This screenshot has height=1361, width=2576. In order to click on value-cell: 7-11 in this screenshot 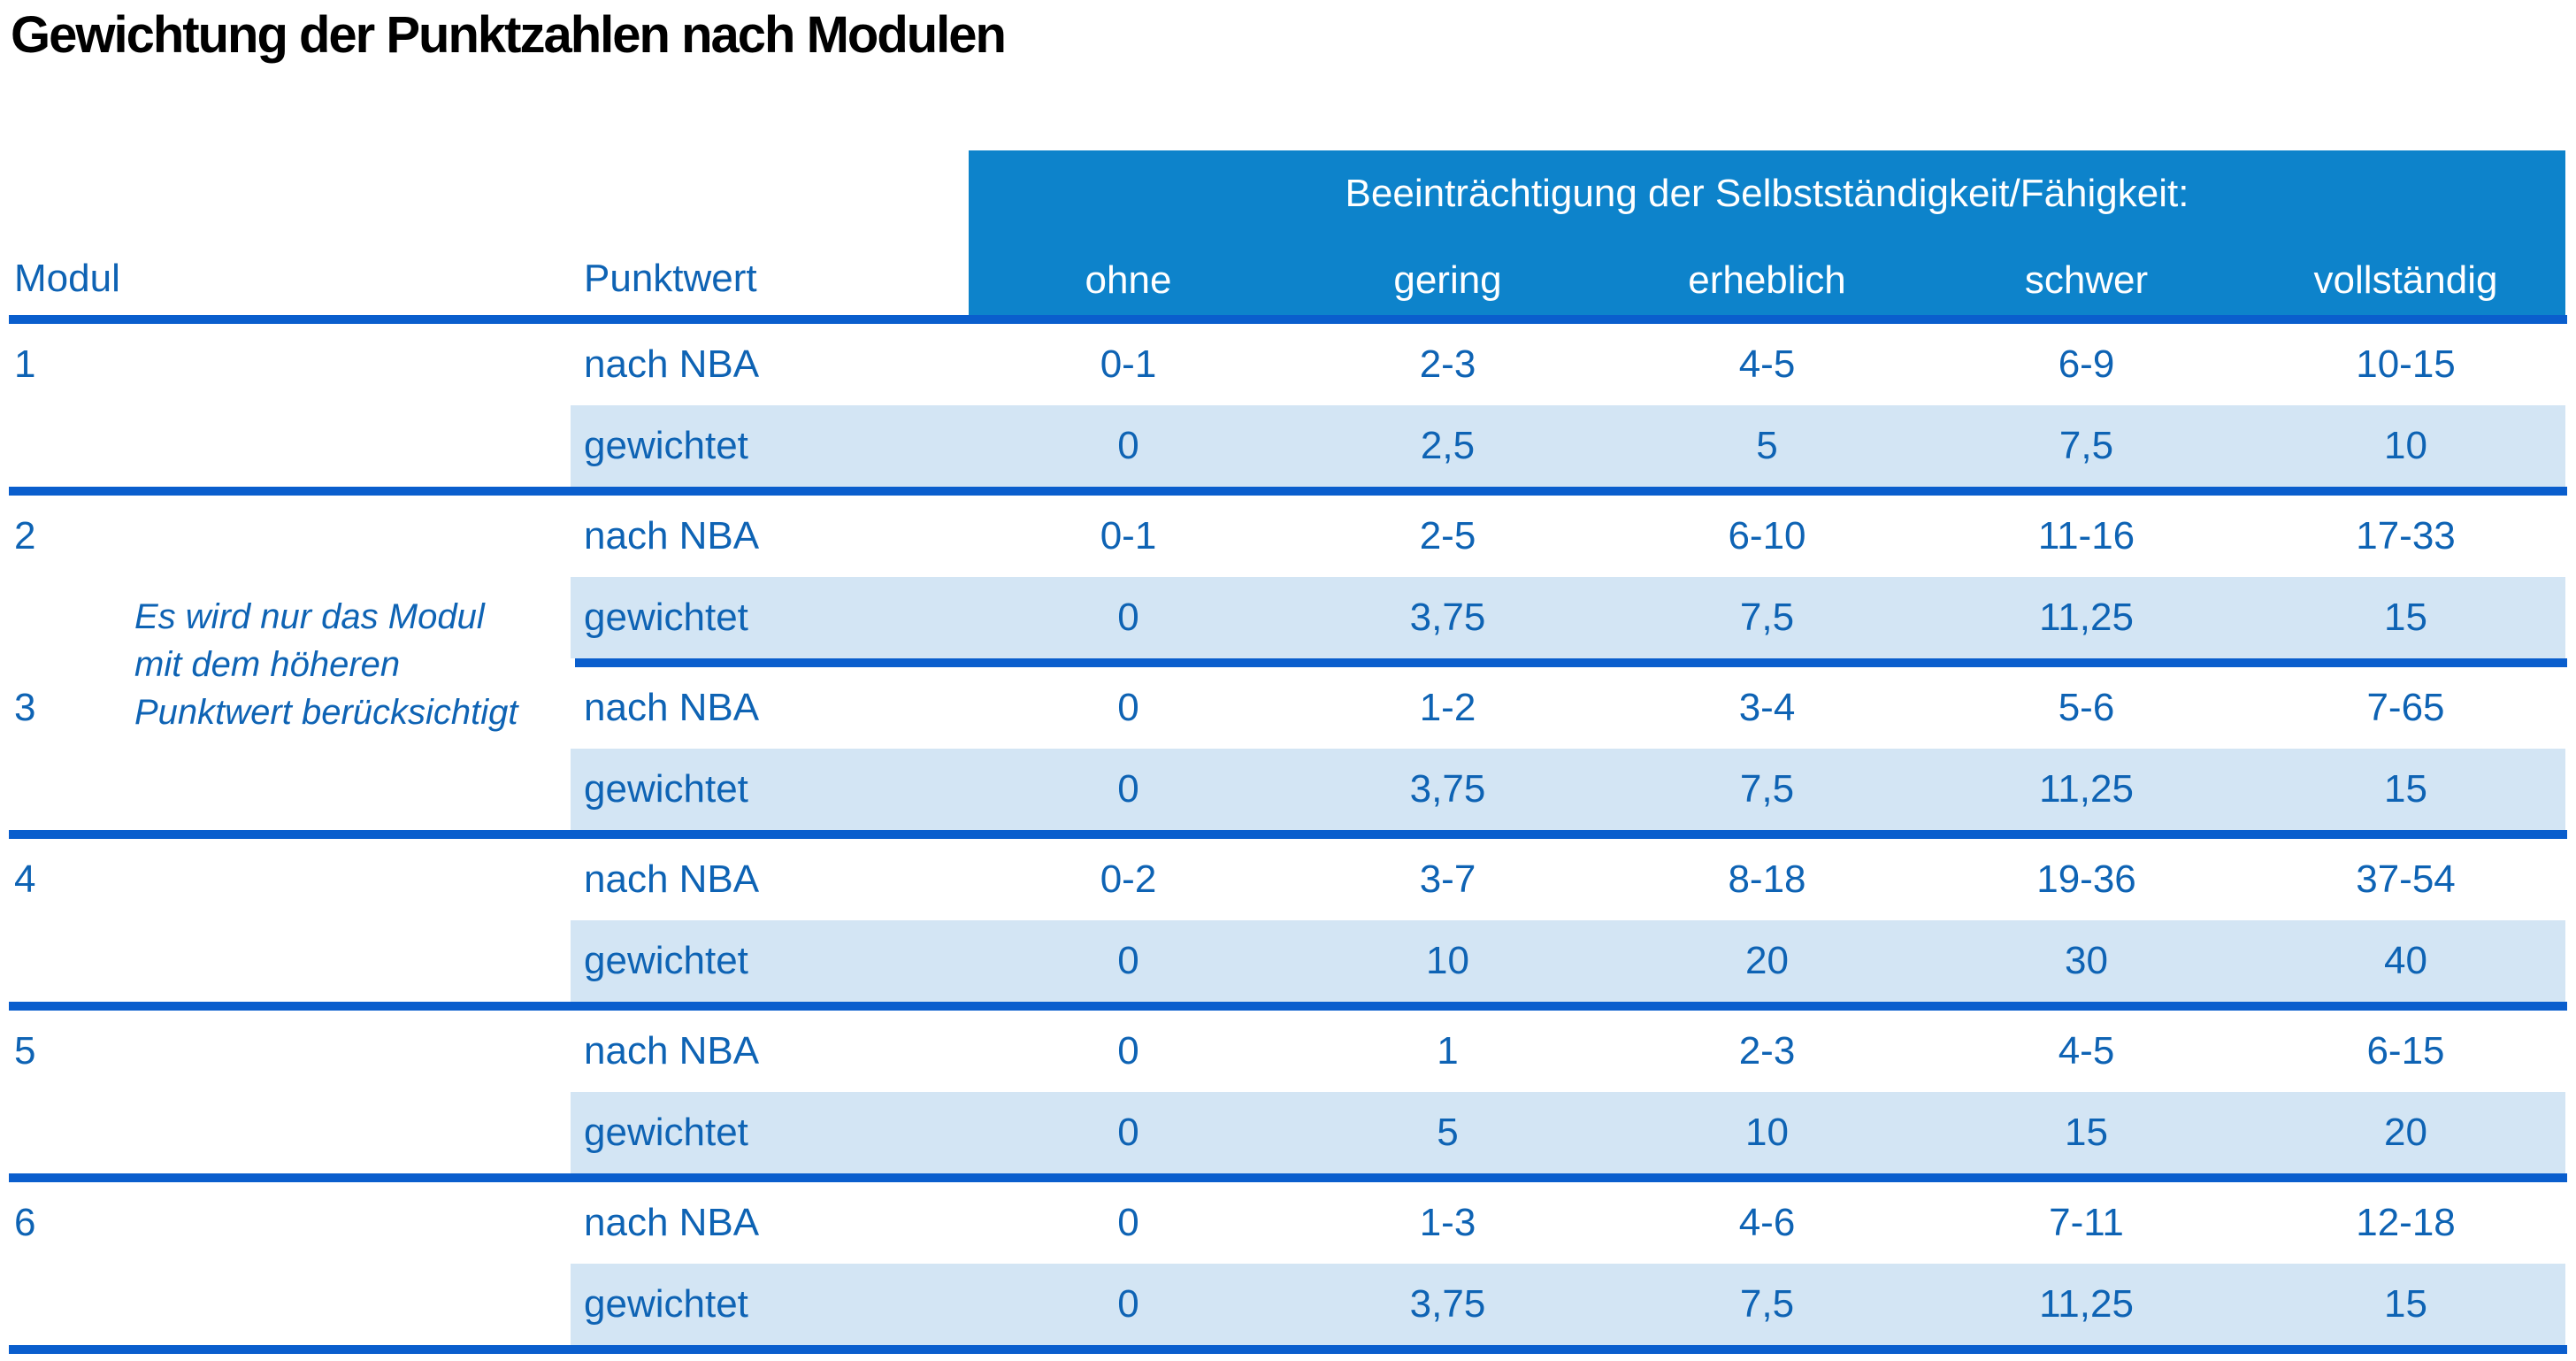, I will do `click(2086, 1222)`.